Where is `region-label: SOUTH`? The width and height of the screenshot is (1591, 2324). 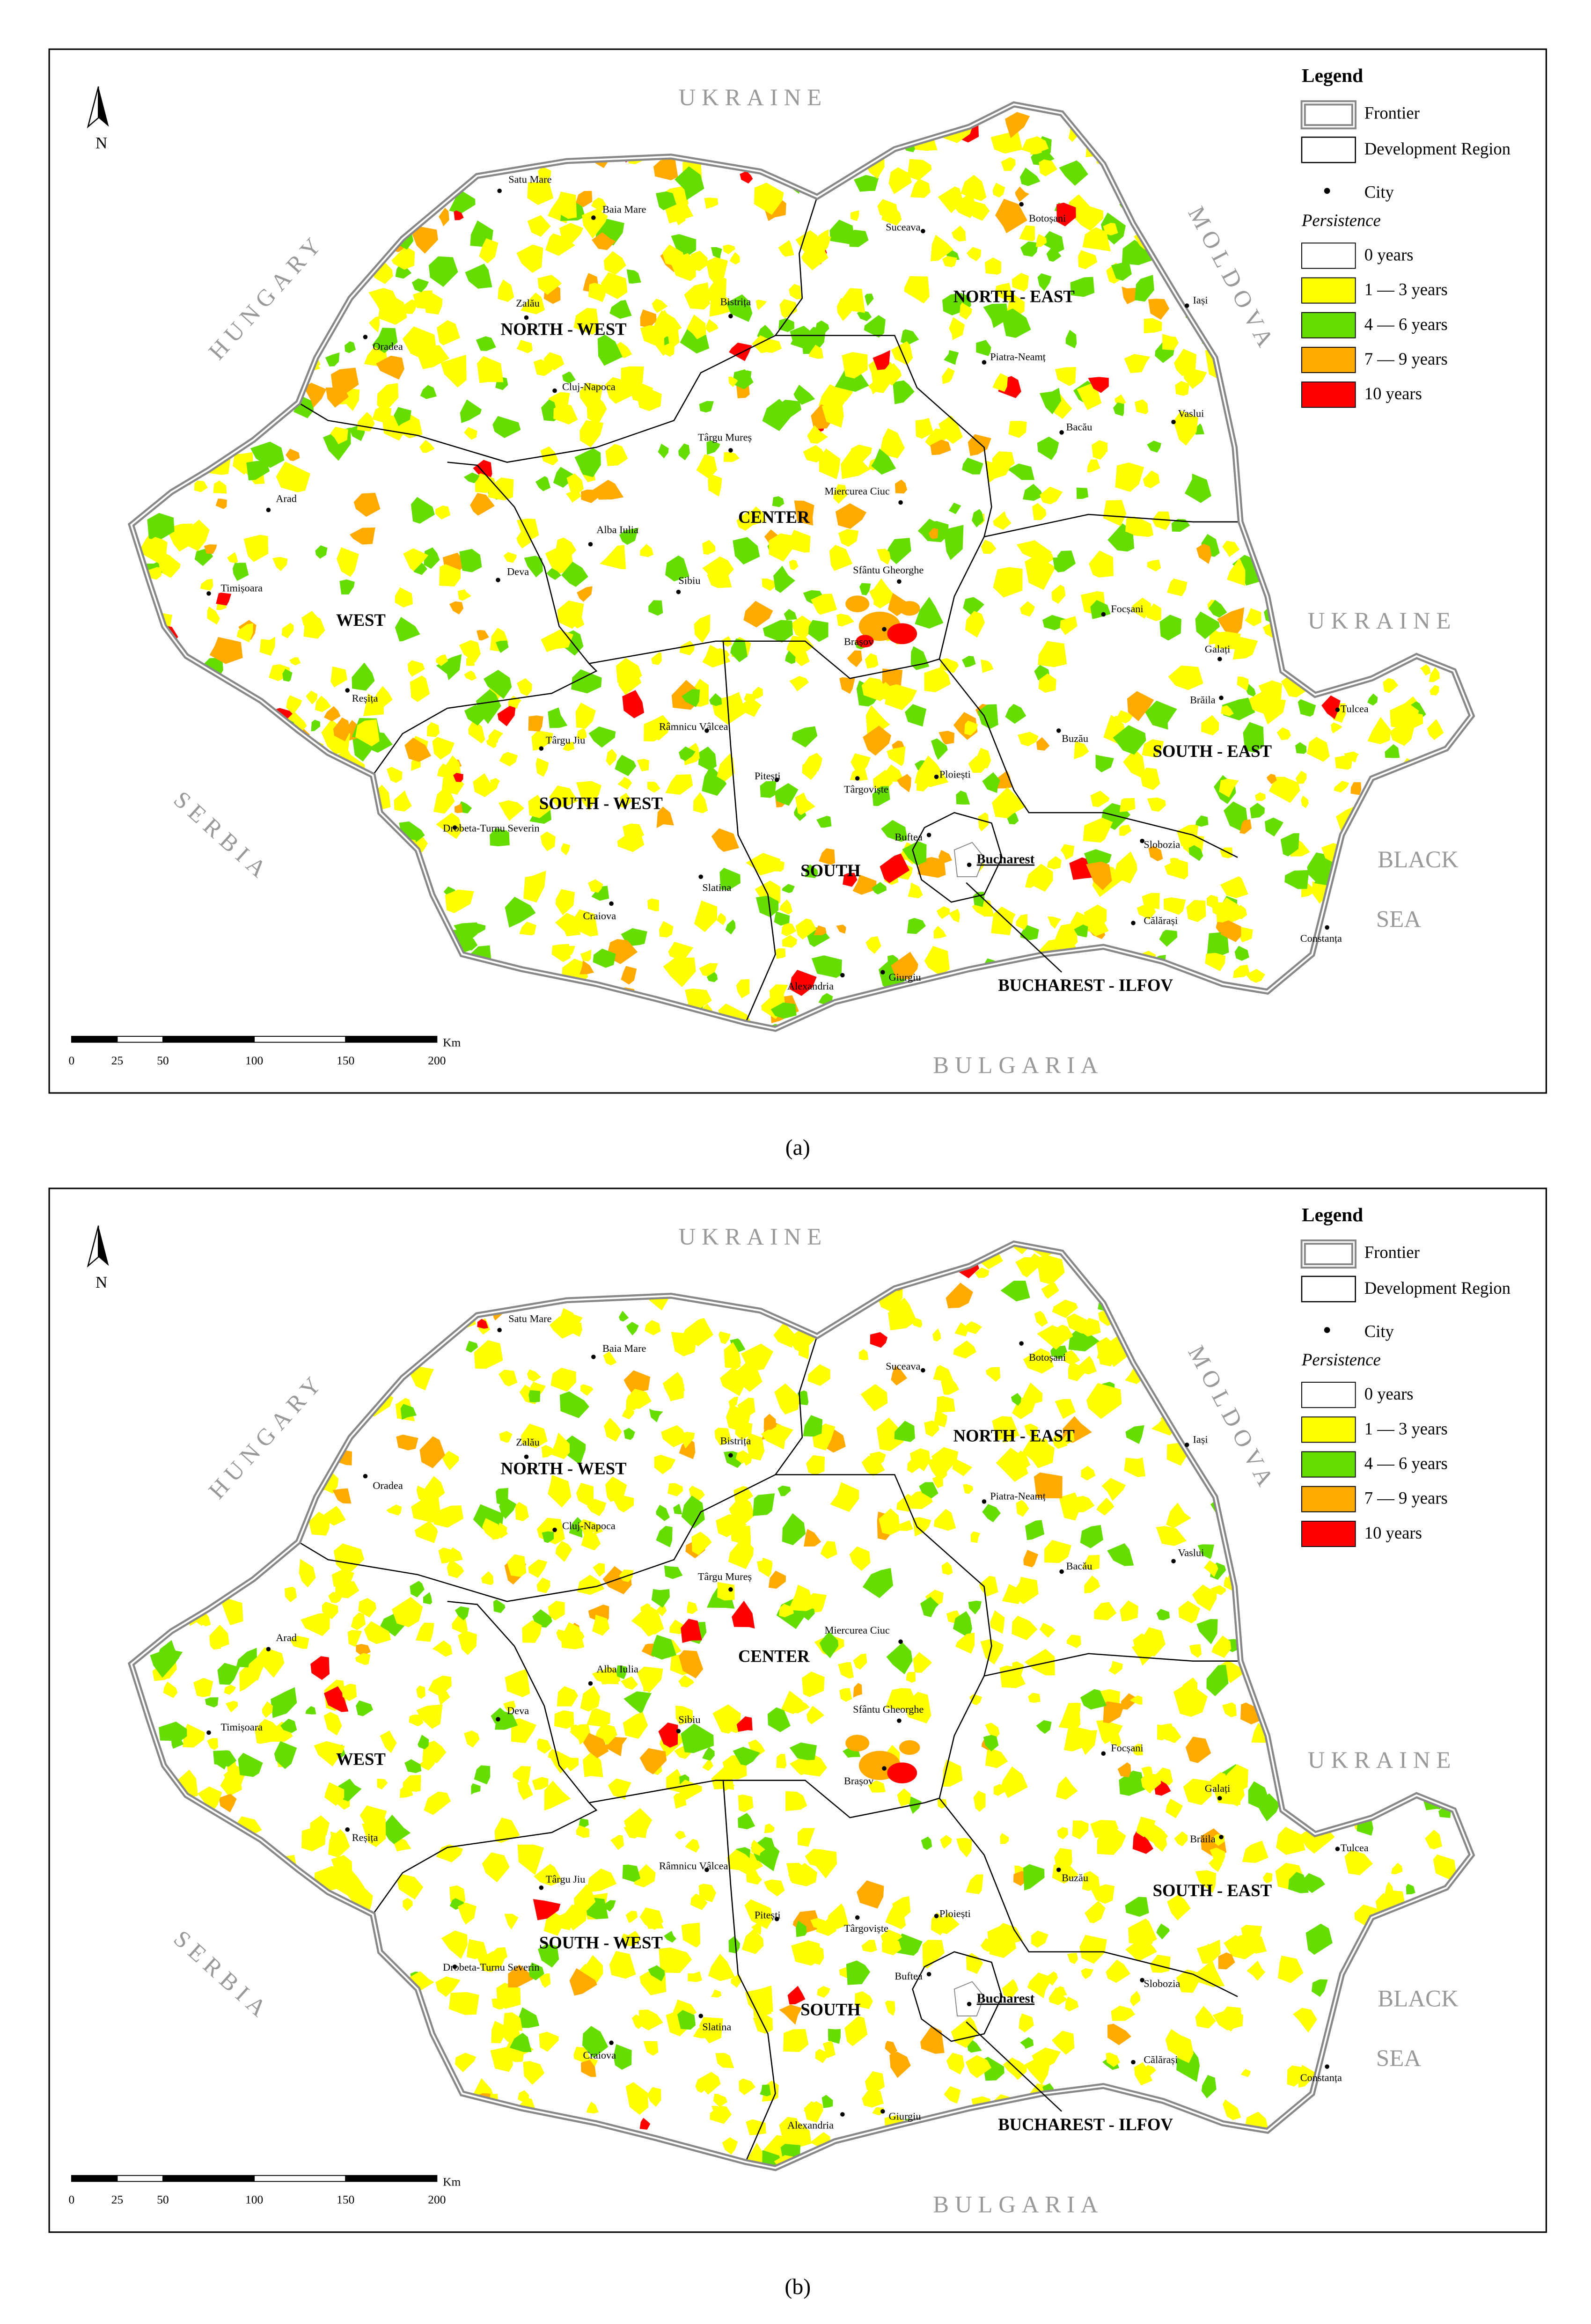 region-label: SOUTH is located at coordinates (830, 2009).